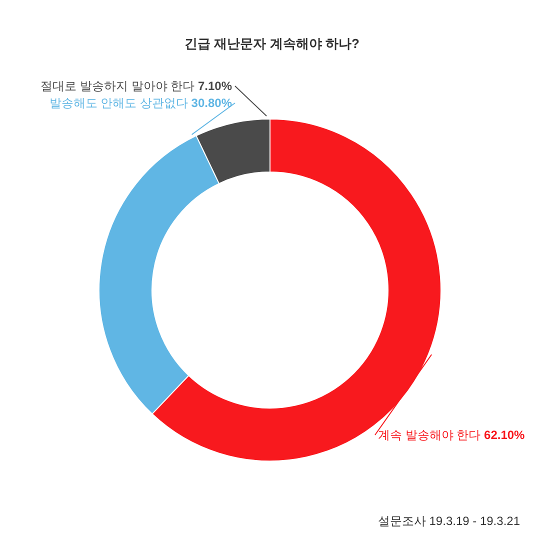 The image size is (544, 538). What do you see at coordinates (431, 435) in the screenshot?
I see `slice-label: 계속 발송해야 한다` at bounding box center [431, 435].